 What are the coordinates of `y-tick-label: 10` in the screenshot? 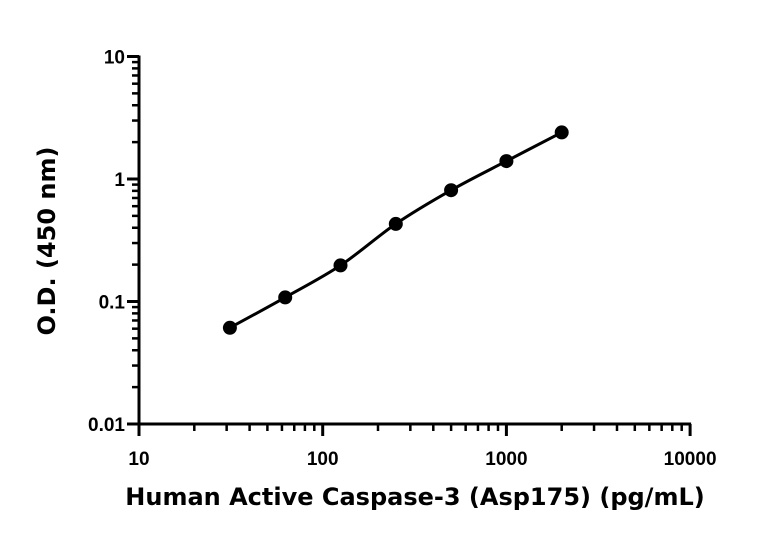 It's located at (114, 58).